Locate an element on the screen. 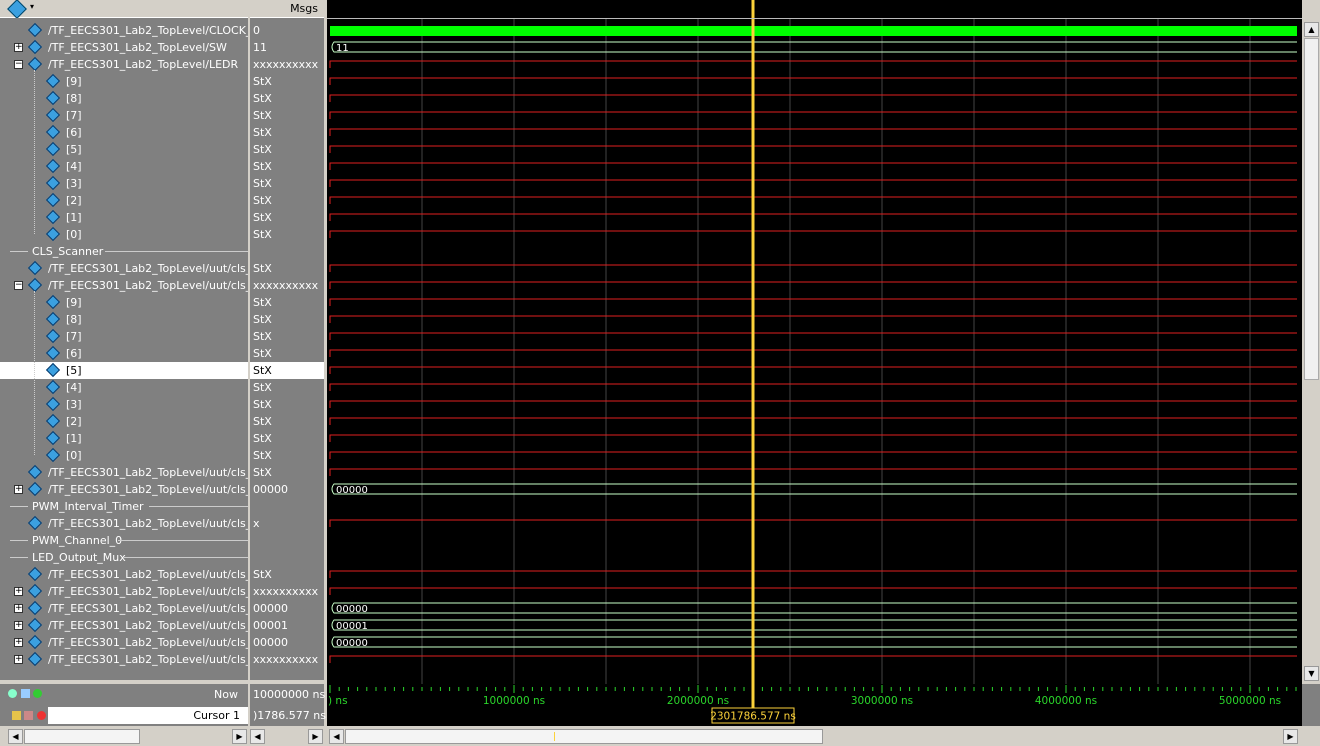 This screenshot has width=1320, height=746. values-scroll-right: ▶ is located at coordinates (315, 736).